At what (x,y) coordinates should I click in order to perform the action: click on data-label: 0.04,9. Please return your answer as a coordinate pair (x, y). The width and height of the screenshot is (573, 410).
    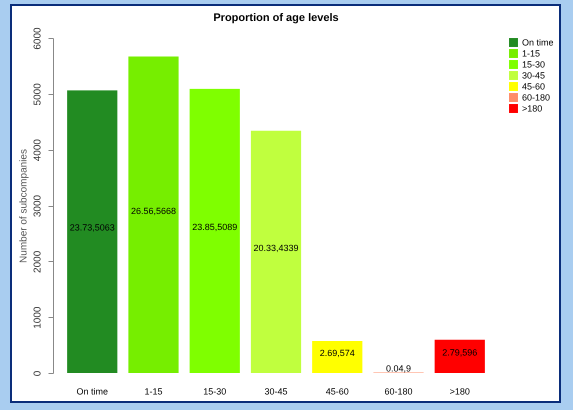
    Looking at the image, I should click on (399, 369).